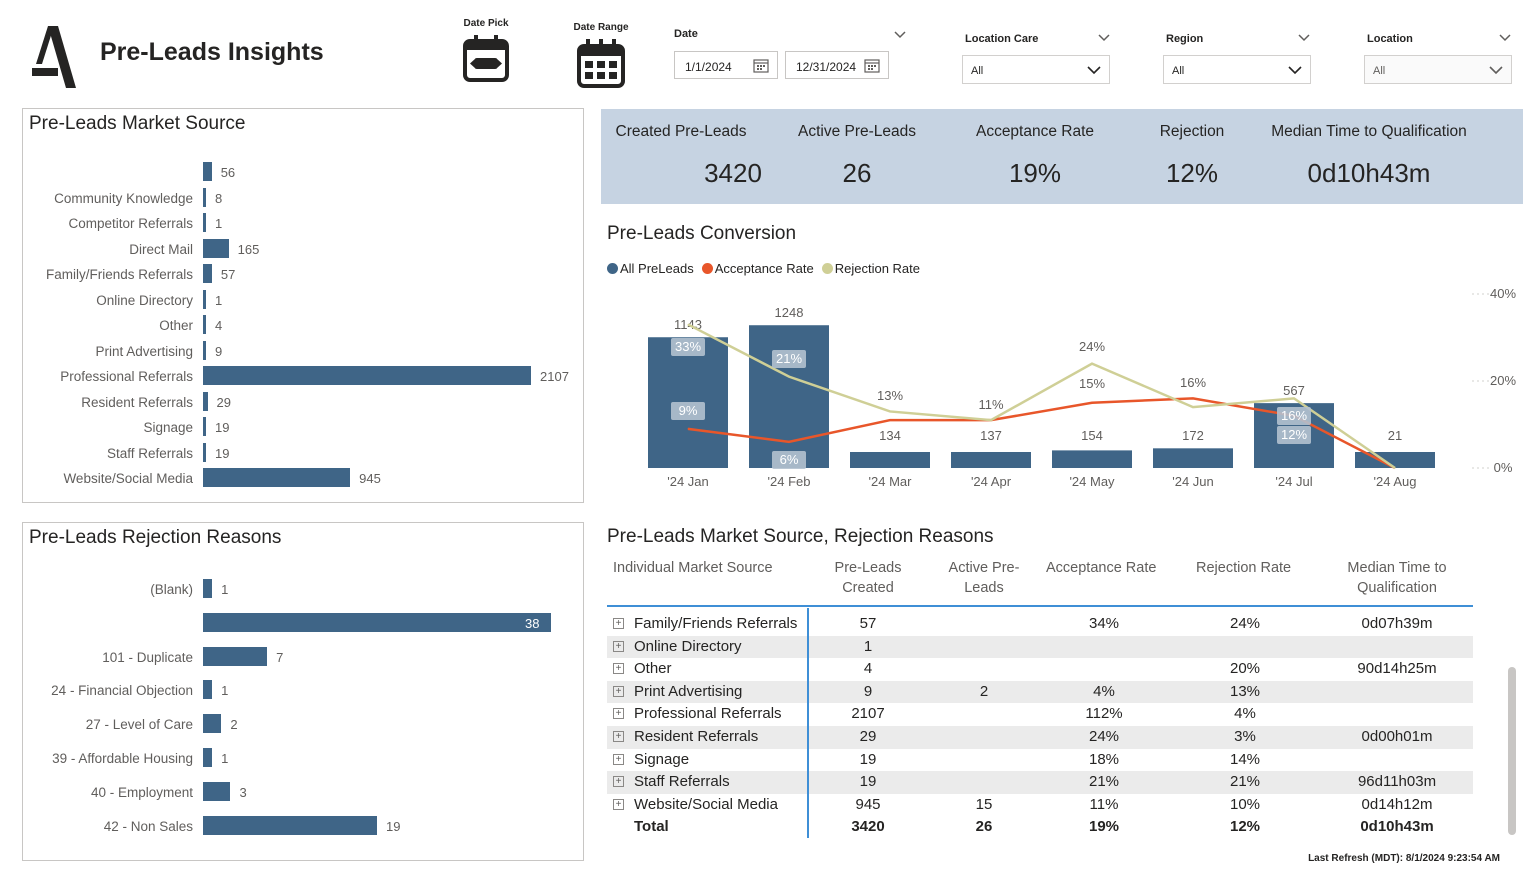 The image size is (1530, 874). Describe the element at coordinates (219, 300) in the screenshot. I see `market-source-bar-value: 1` at that location.